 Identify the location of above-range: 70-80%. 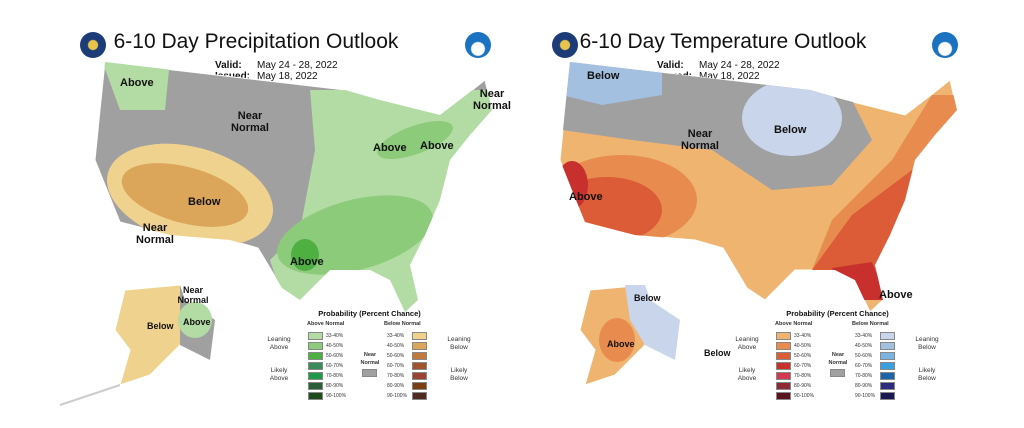
(335, 376).